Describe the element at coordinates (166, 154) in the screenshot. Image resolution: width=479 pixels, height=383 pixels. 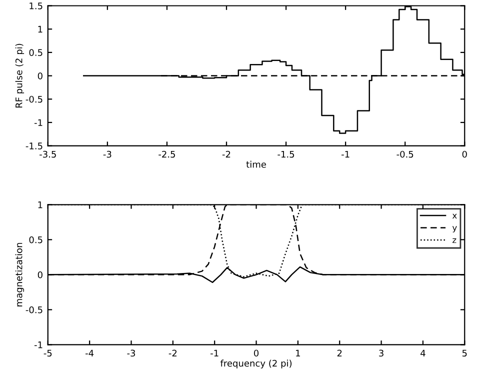
I see `x-tick-label: -2.5` at that location.